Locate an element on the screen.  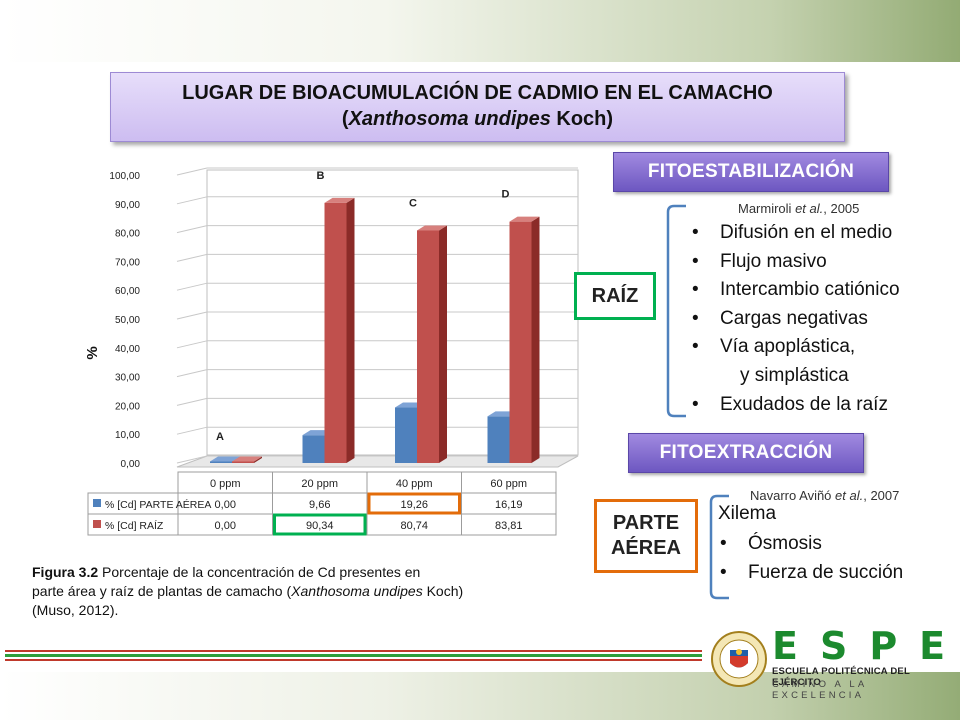
list-item: • Vía apoplástica, is located at coordinates (774, 347).